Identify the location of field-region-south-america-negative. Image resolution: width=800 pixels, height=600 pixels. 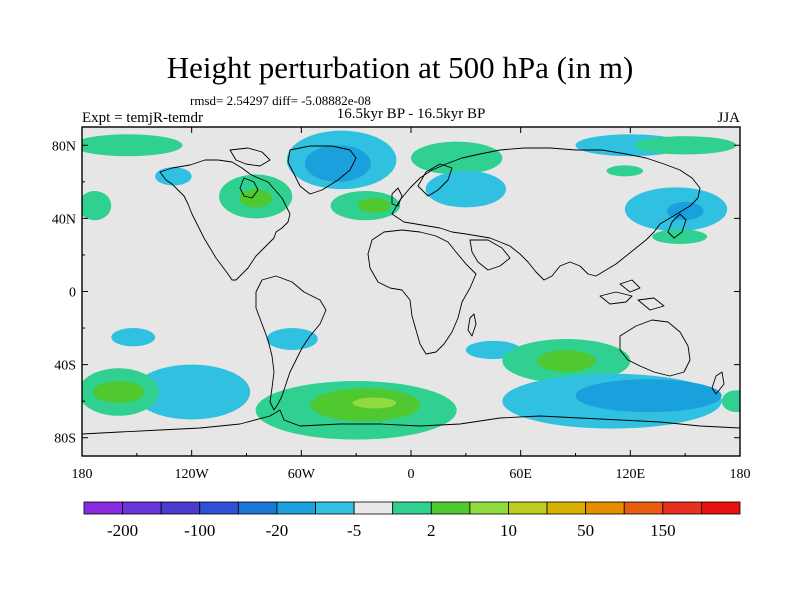
(292, 339).